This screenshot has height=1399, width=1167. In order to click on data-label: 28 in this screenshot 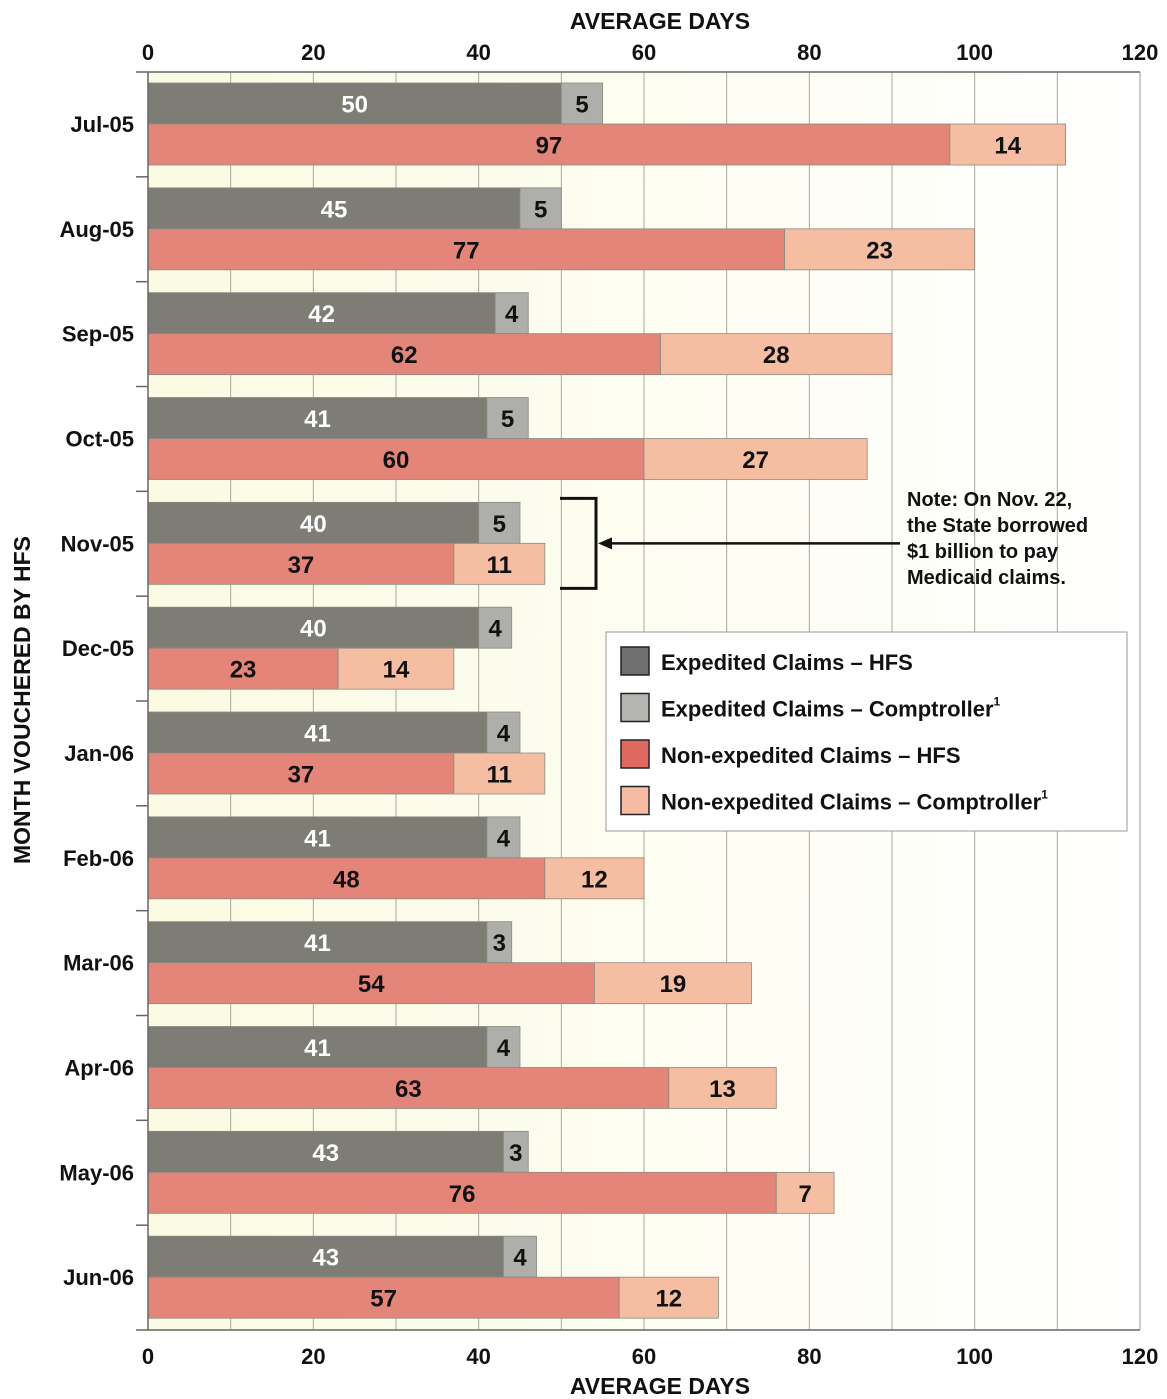, I will do `click(776, 355)`.